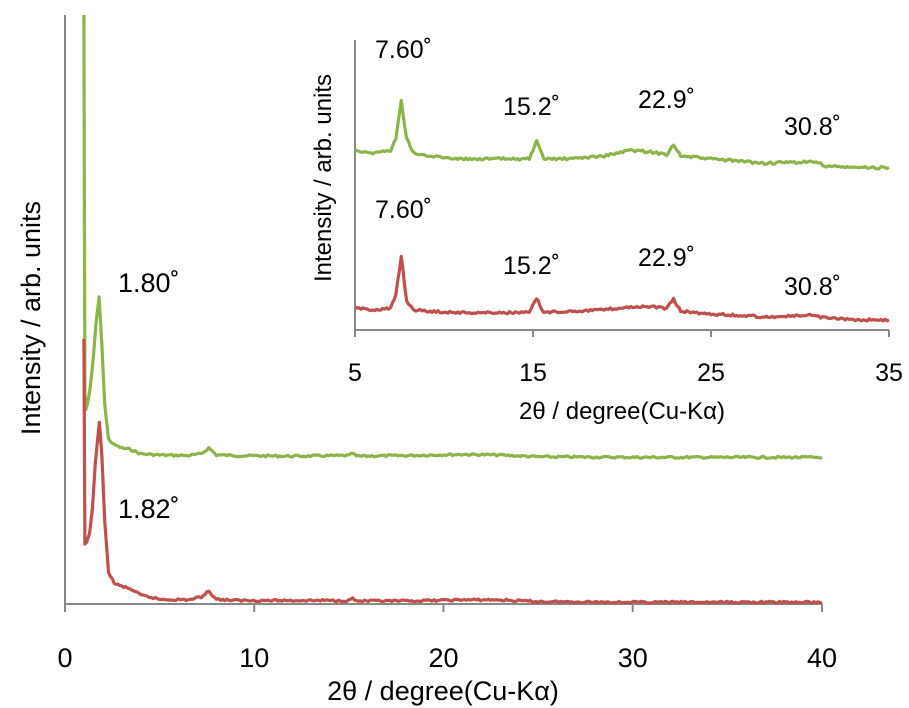 The image size is (909, 708). What do you see at coordinates (622, 288) in the screenshot?
I see `inset-series-line-red` at bounding box center [622, 288].